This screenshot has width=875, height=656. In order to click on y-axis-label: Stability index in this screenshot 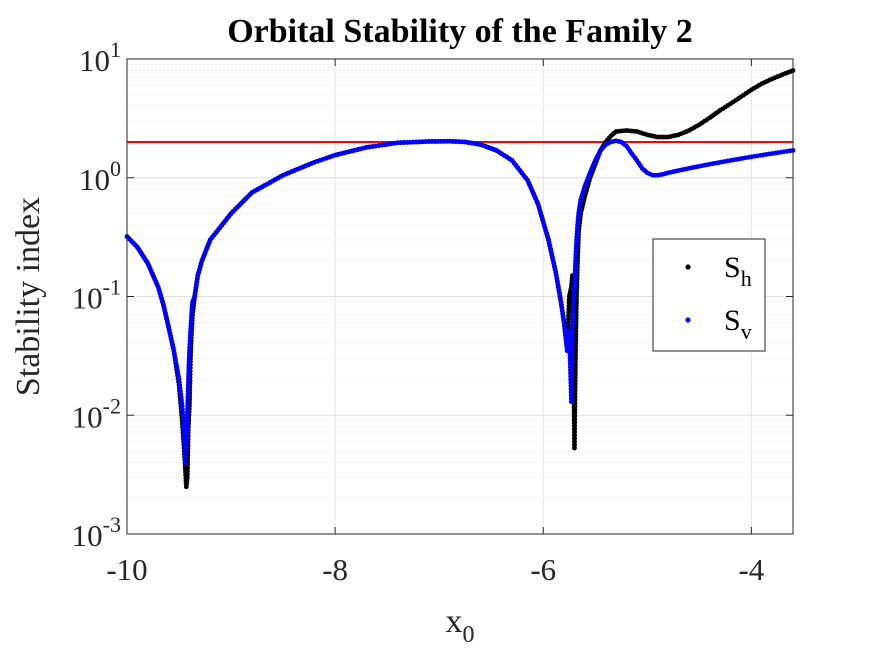, I will do `click(28, 296)`.